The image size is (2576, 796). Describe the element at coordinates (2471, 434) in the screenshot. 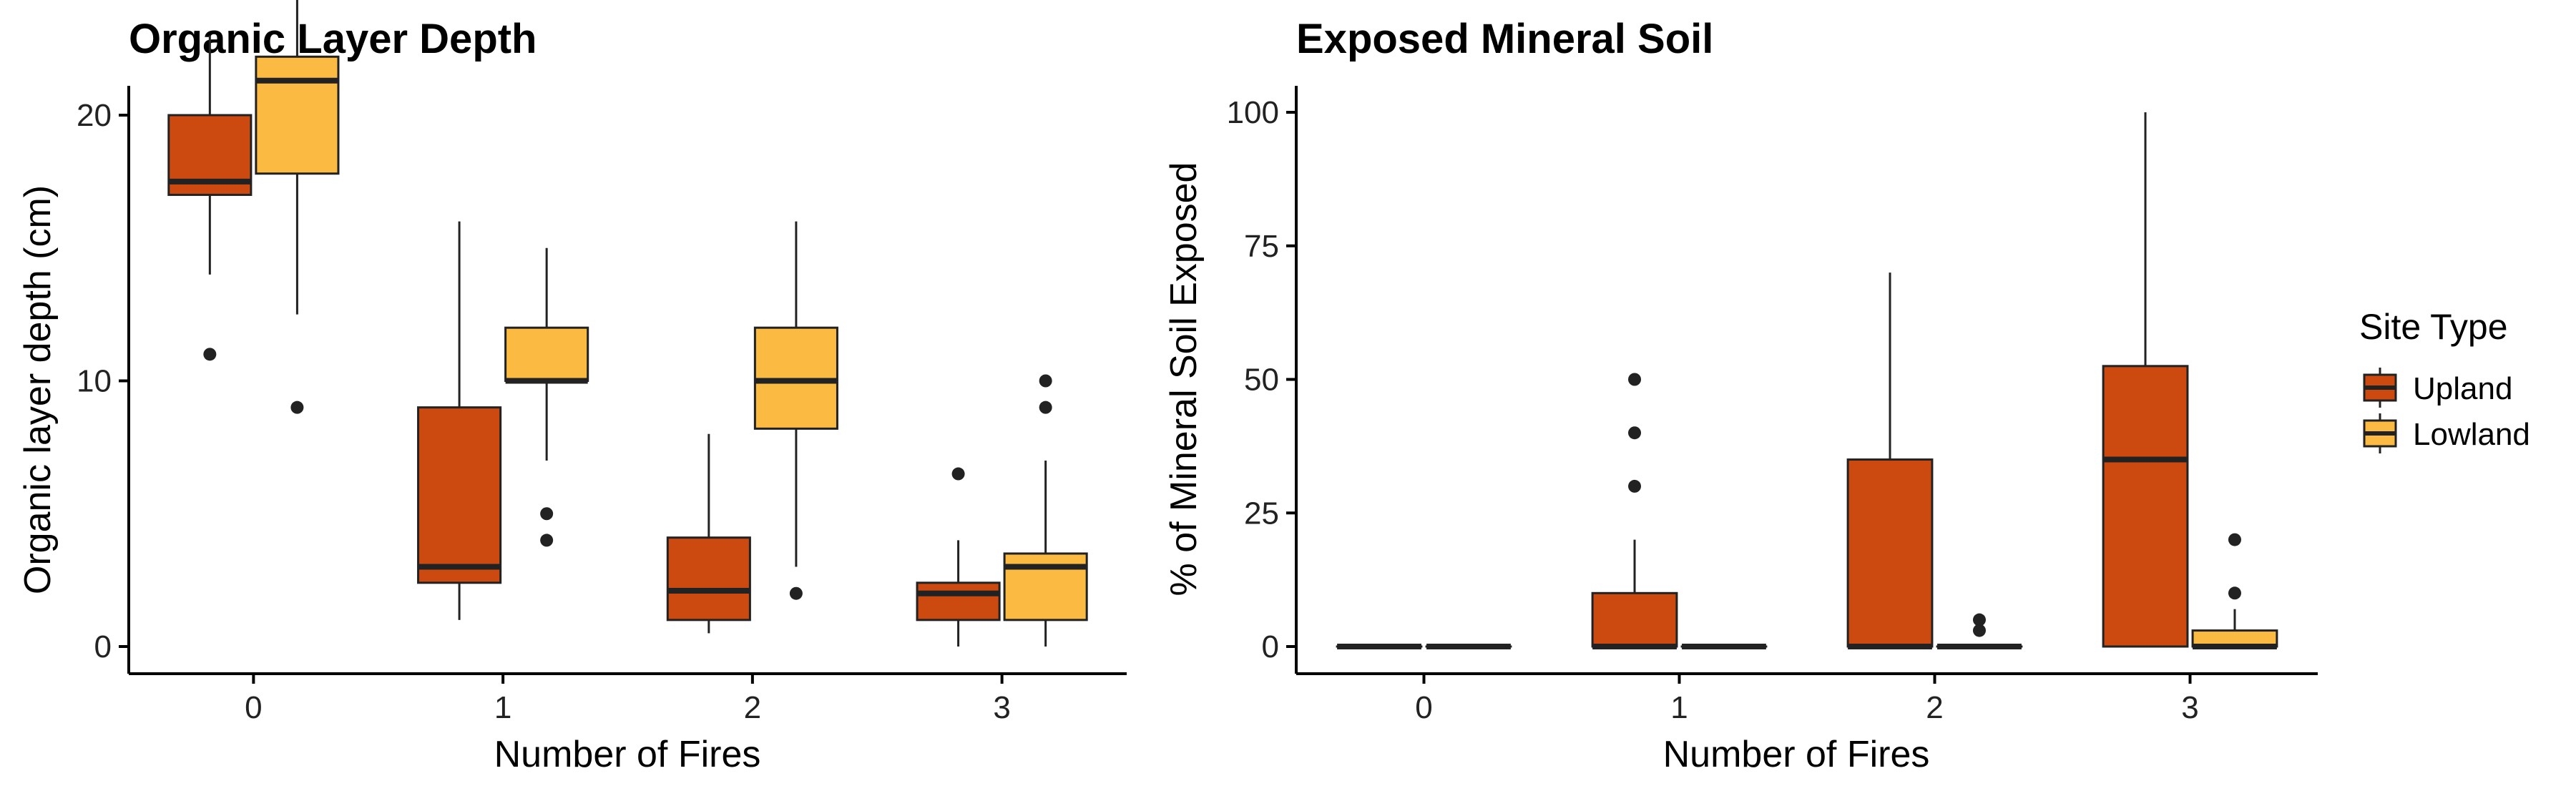

I see `legend-label: Lowland` at that location.